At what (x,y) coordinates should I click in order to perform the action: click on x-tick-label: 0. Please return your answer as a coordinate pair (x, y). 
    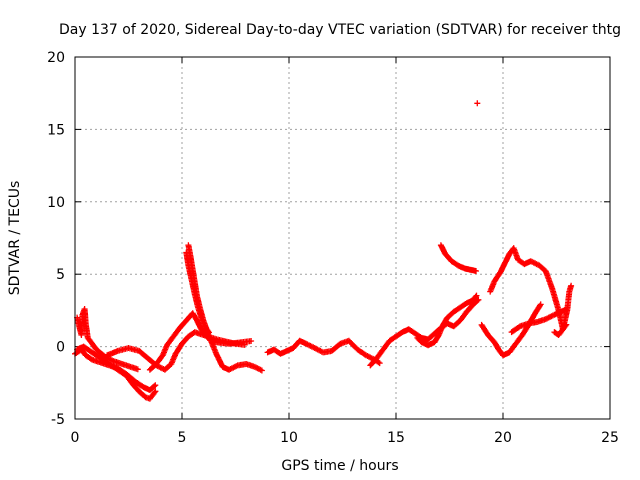
    Looking at the image, I should click on (75, 438).